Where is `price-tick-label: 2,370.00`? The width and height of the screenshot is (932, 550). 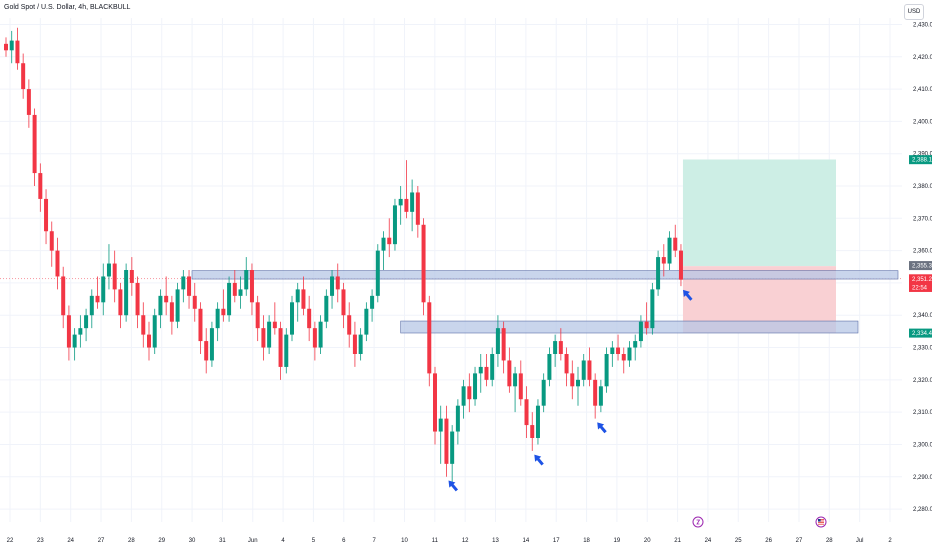 price-tick-label: 2,370.00 is located at coordinates (922, 219).